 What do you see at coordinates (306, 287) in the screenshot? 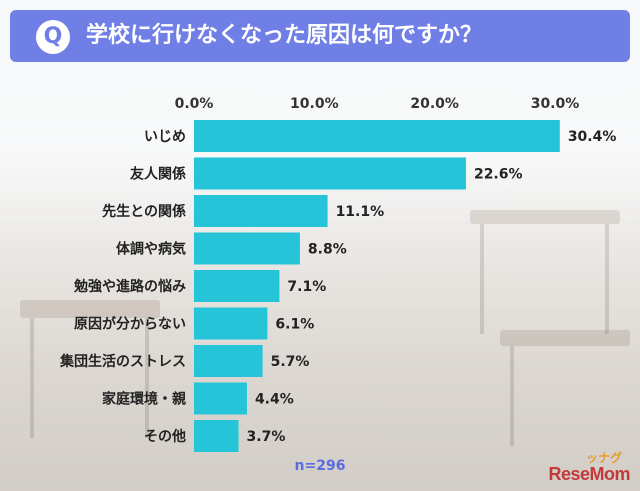
I see `value-label: 7.1%` at bounding box center [306, 287].